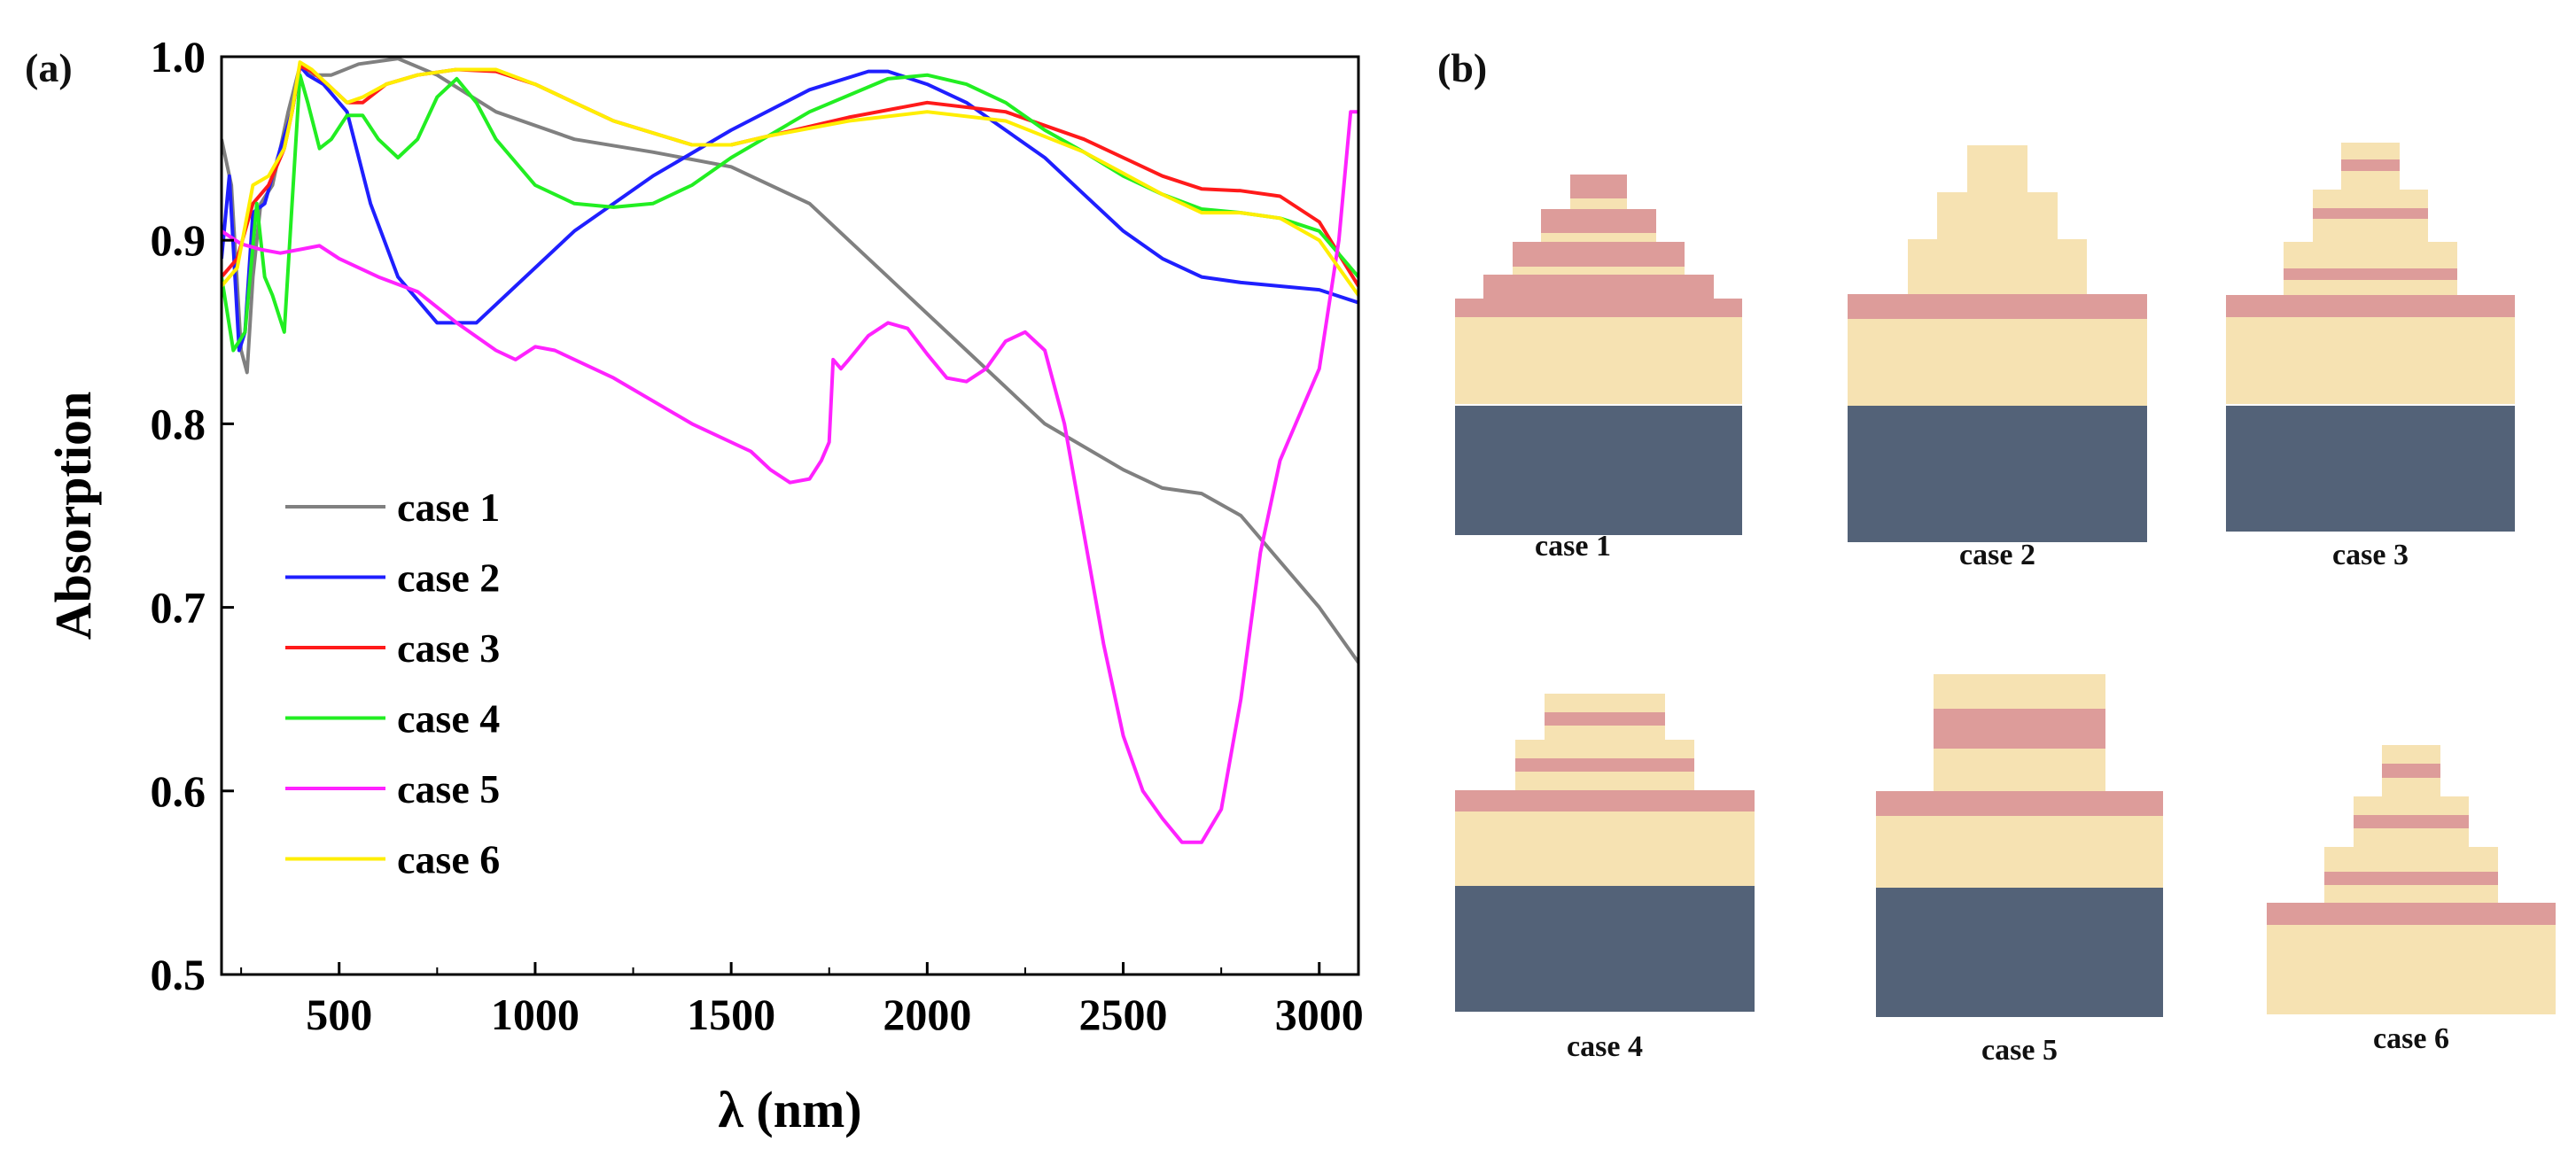 This screenshot has width=2576, height=1157. Describe the element at coordinates (1320, 1014) in the screenshot. I see `x-tick-label: 3000` at that location.